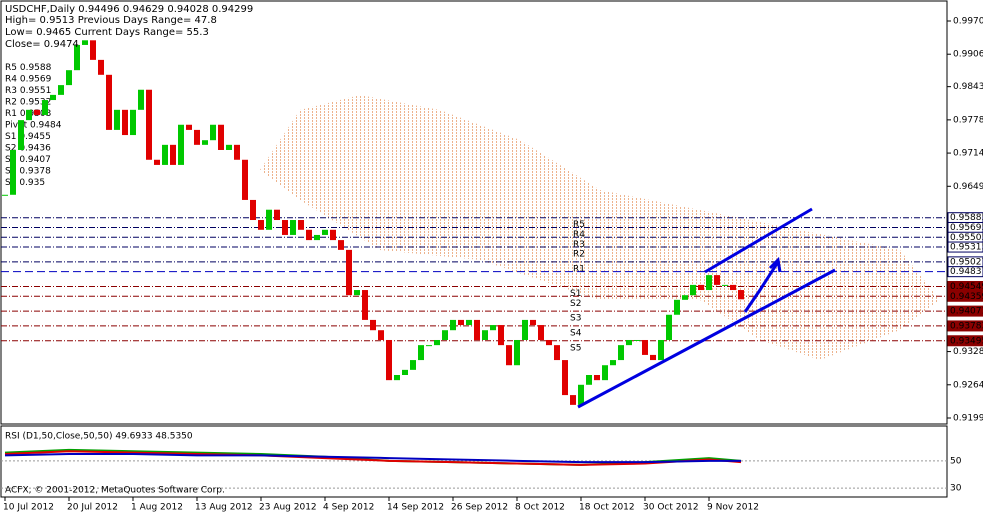  Describe the element at coordinates (968, 154) in the screenshot. I see `y-tick-label: 0.9714` at that location.